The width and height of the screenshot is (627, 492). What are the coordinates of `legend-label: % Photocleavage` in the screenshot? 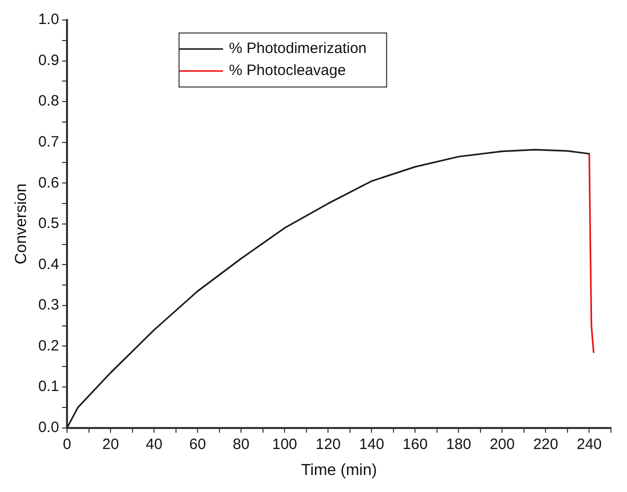 It's located at (287, 71).